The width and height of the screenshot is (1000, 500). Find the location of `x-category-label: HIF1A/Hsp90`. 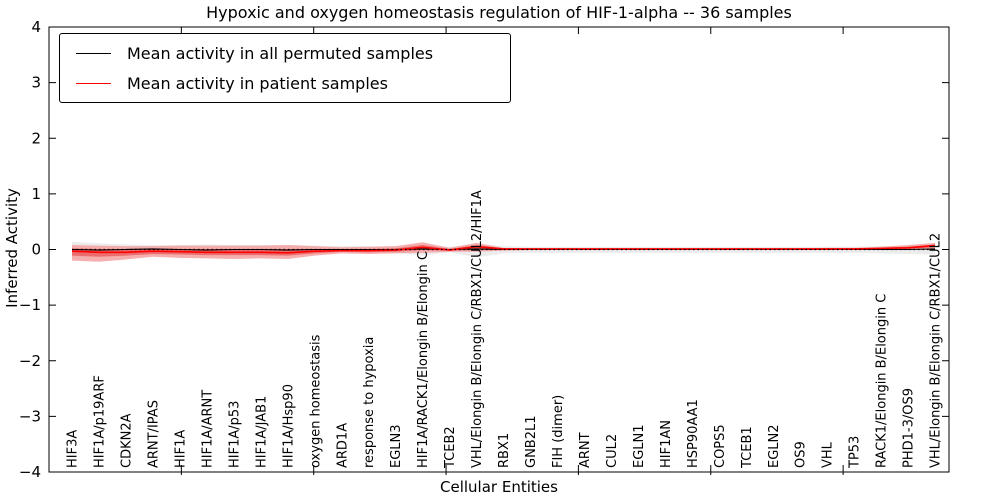

x-category-label: HIF1A/Hsp90 is located at coordinates (288, 426).